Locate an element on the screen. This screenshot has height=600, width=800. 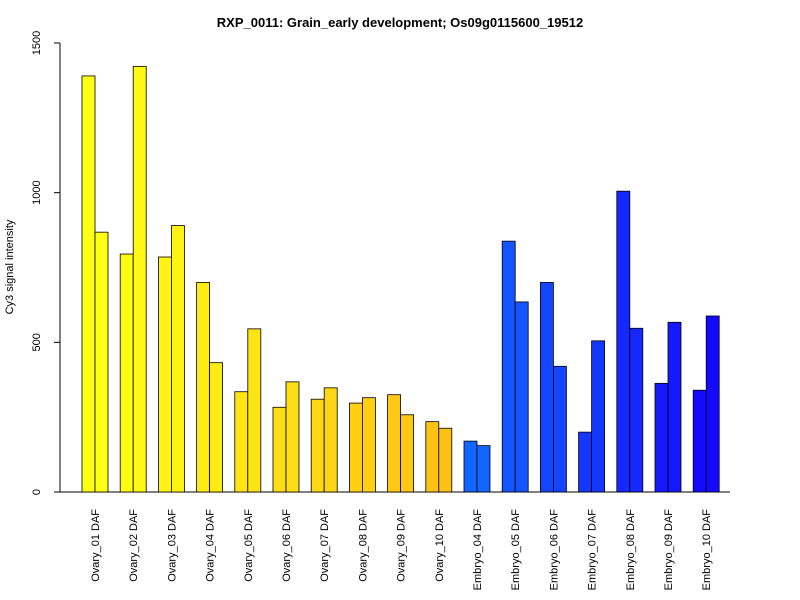
x-tick-label: Ovary_08 DAF is located at coordinates (363, 545).